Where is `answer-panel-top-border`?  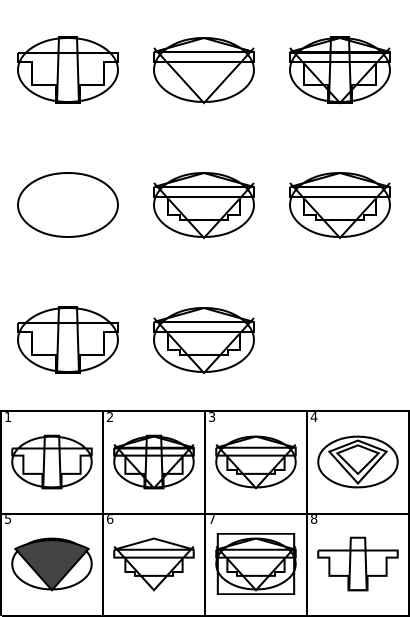 answer-panel-top-border is located at coordinates (205, 411).